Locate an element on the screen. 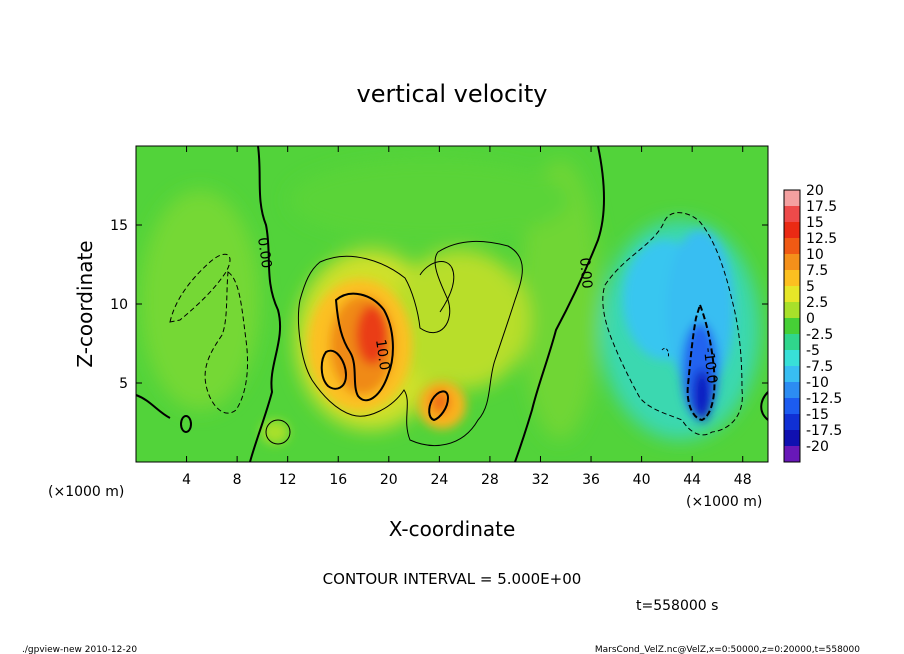 The image size is (904, 654). x-tick-label: 24 is located at coordinates (439, 480).